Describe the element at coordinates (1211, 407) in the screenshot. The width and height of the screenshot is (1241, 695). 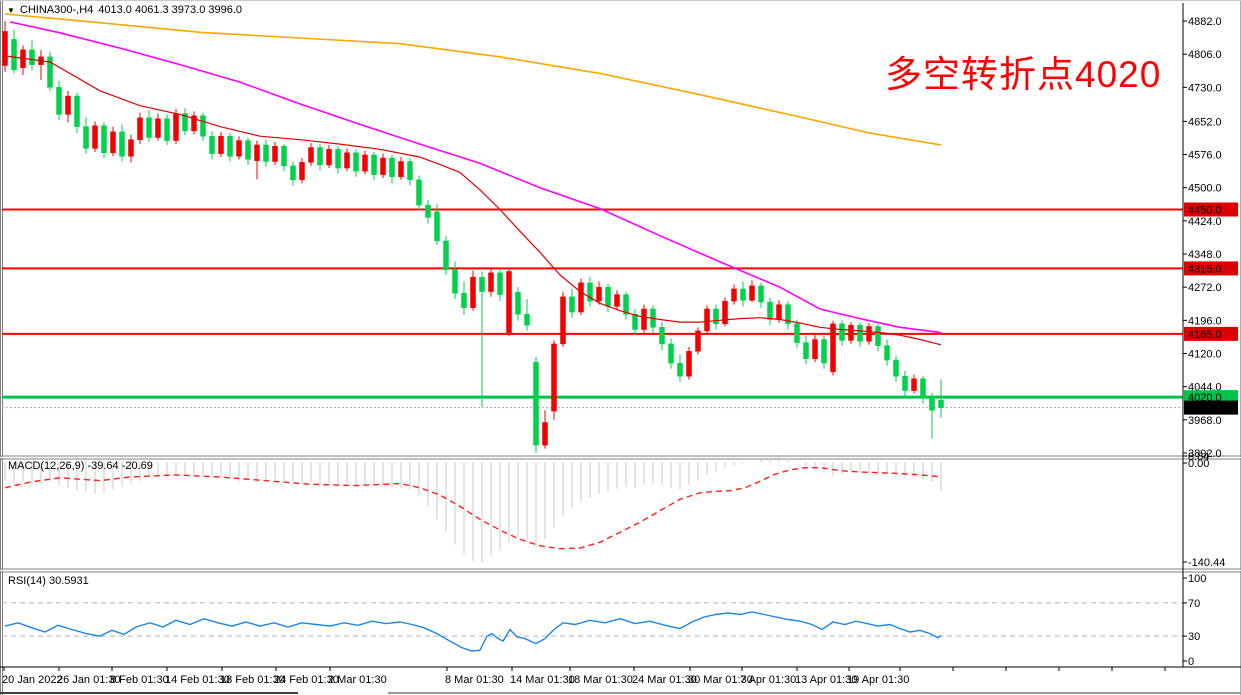
I see `current-price-badge` at that location.